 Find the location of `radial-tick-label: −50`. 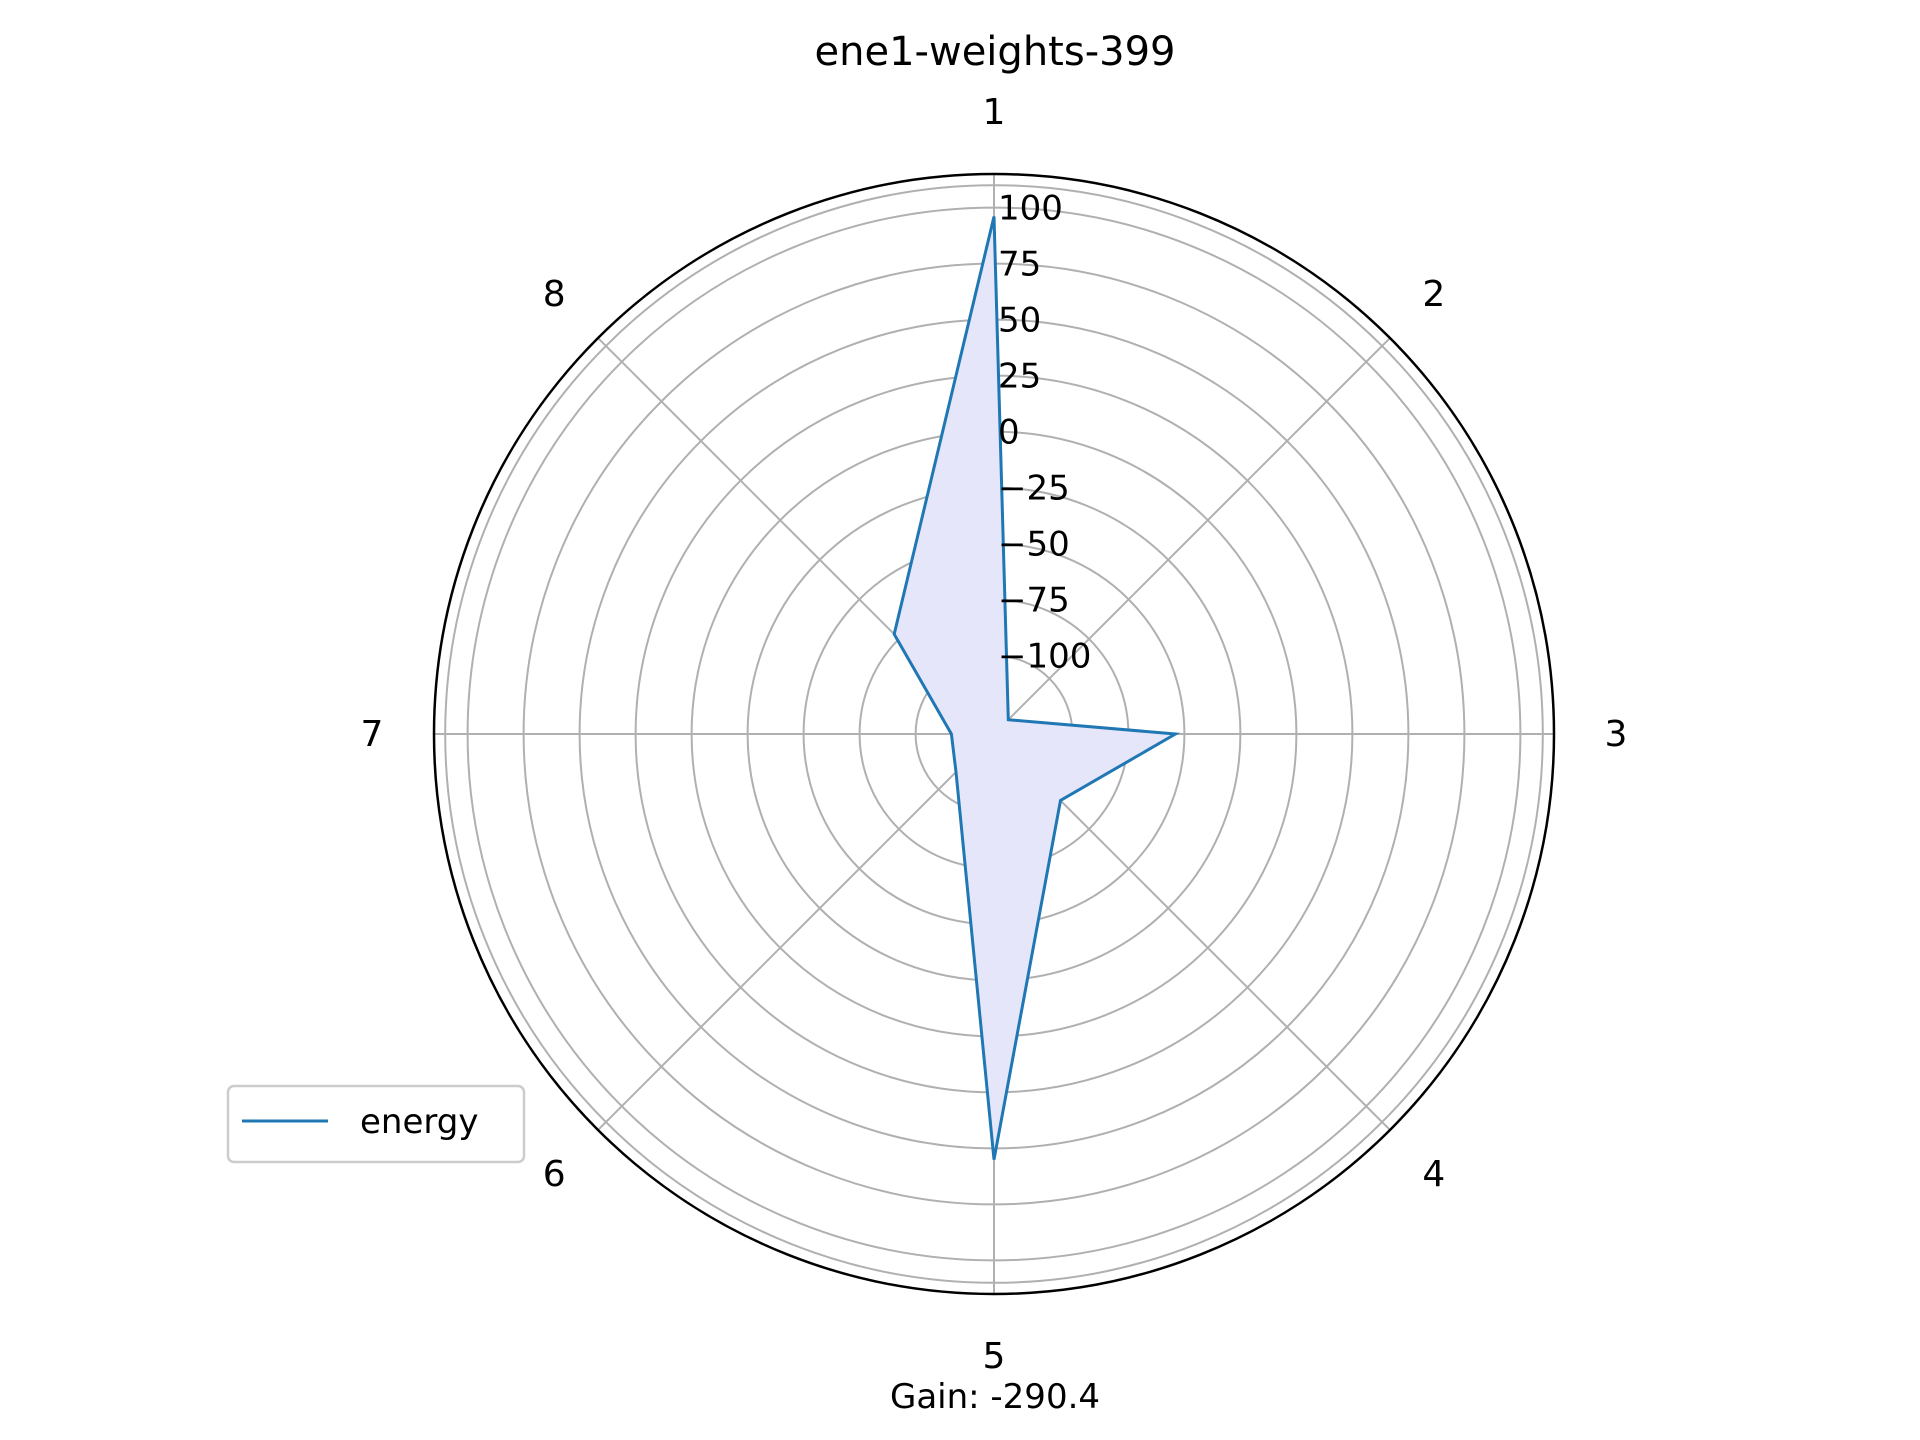

radial-tick-label: −50 is located at coordinates (1034, 545).